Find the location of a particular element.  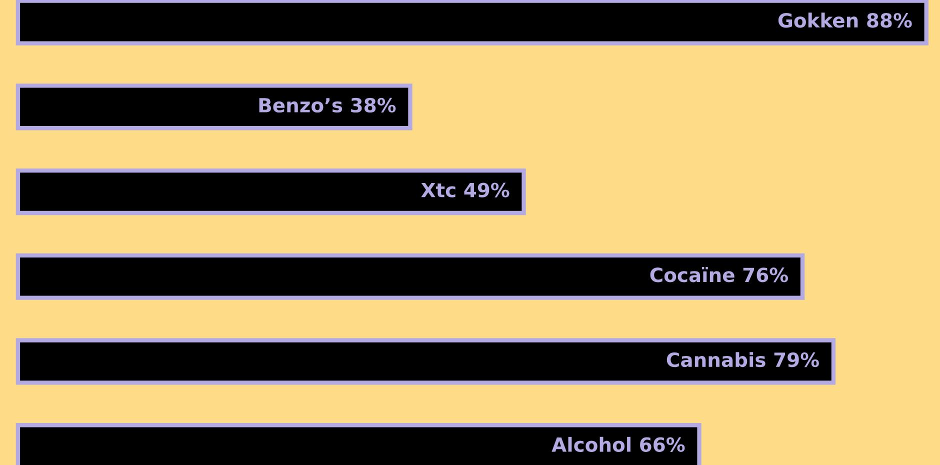

data-label: Gokken 88% is located at coordinates (845, 20).